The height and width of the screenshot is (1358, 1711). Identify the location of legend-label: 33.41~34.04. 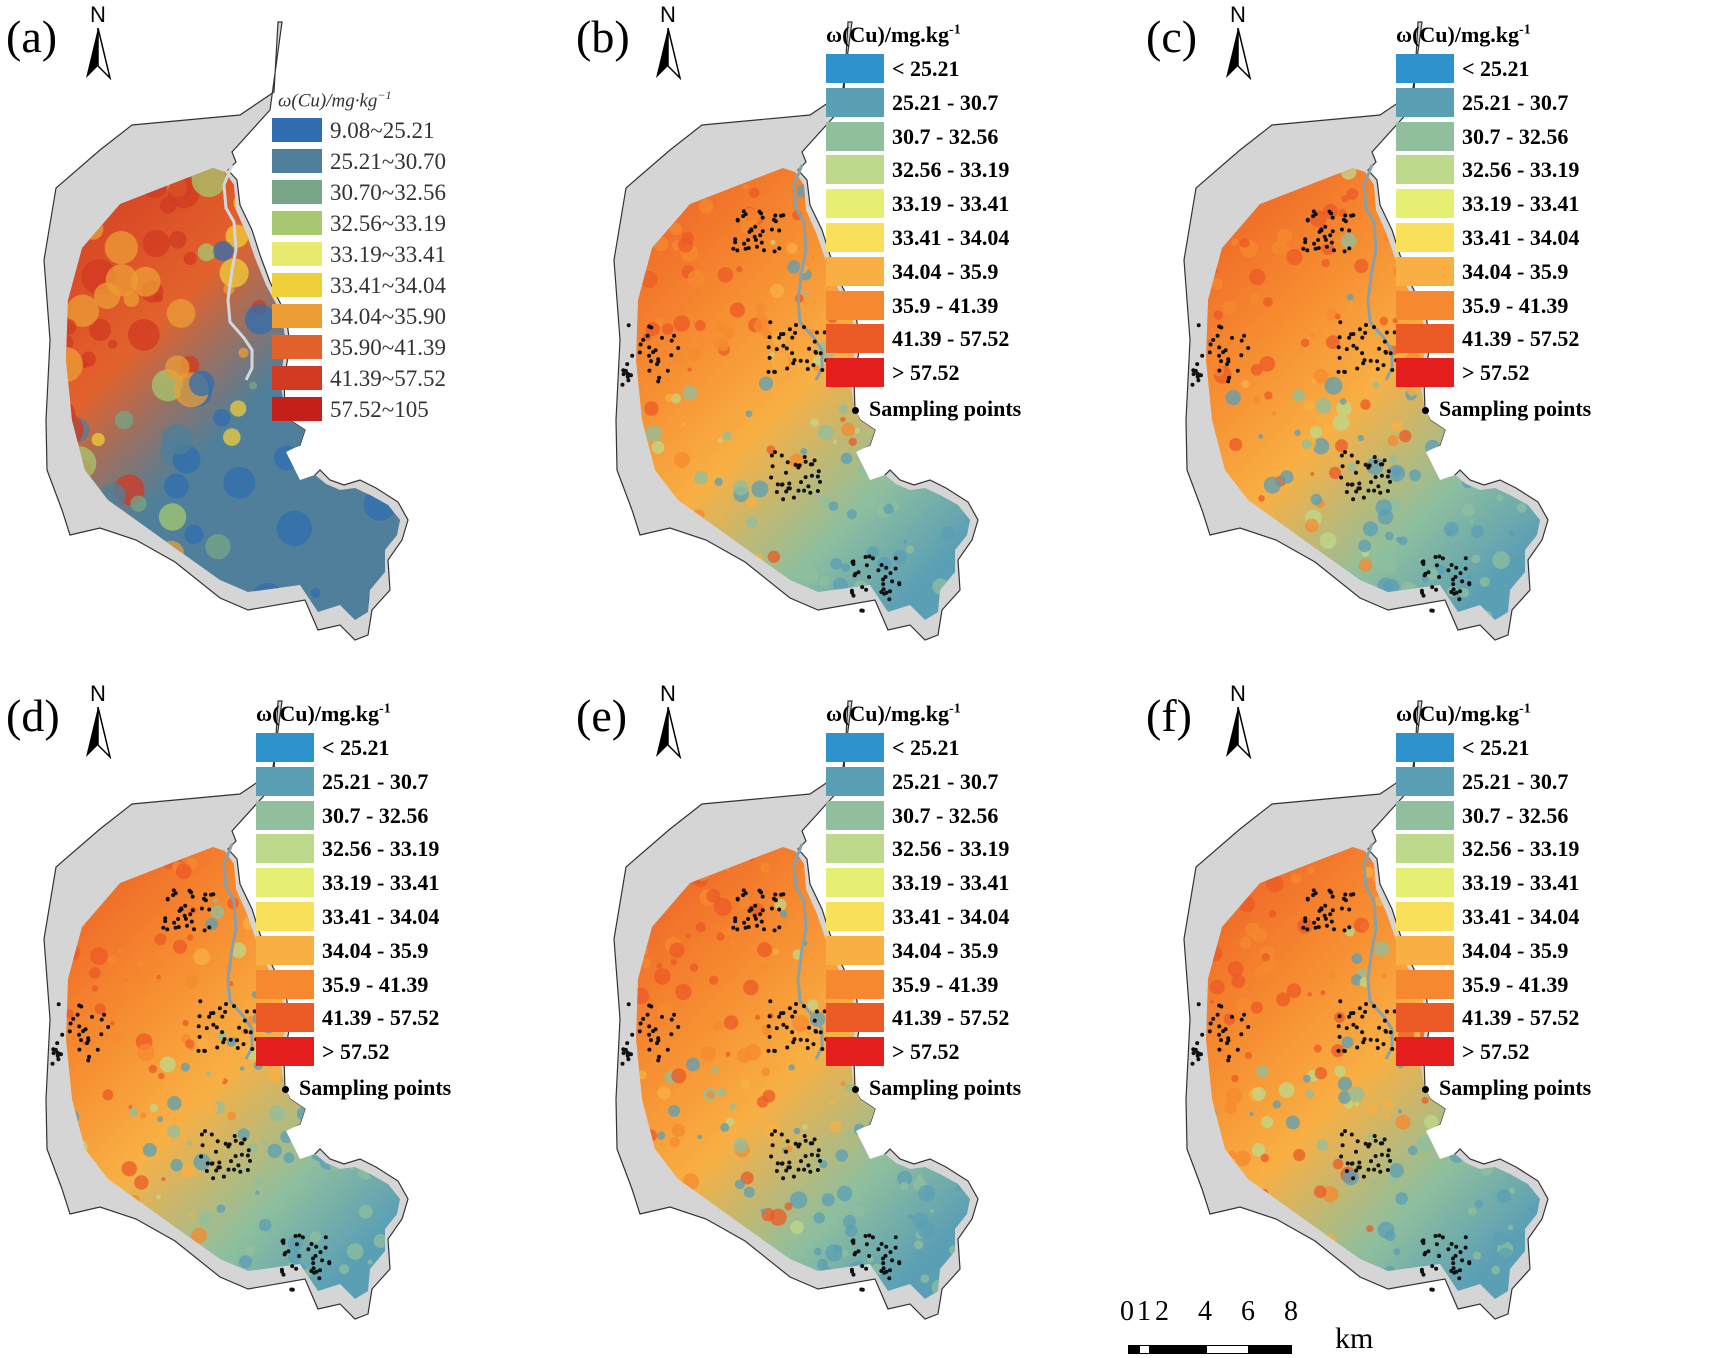
(388, 285).